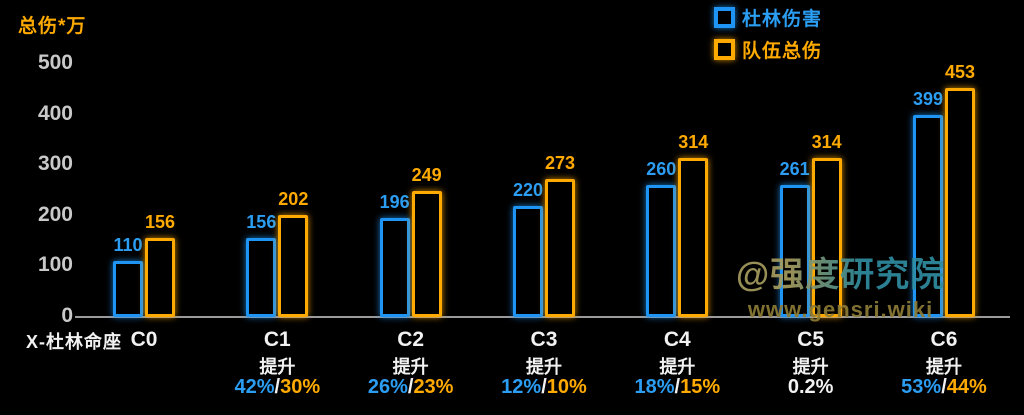 The image size is (1024, 415). What do you see at coordinates (693, 237) in the screenshot?
I see `bar-team-c4` at bounding box center [693, 237].